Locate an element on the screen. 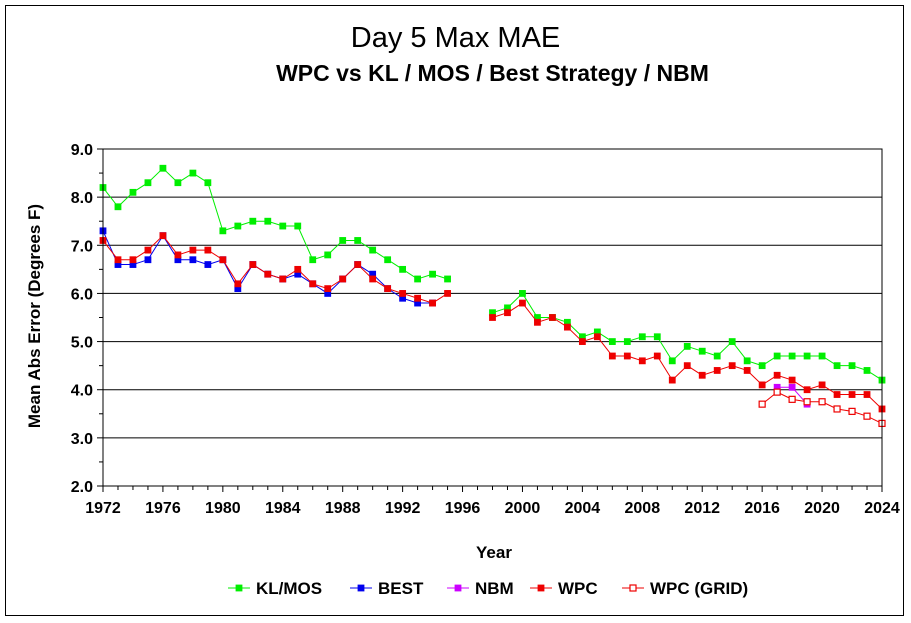  legend-item-kl-mos: KL/MOS is located at coordinates (275, 588).